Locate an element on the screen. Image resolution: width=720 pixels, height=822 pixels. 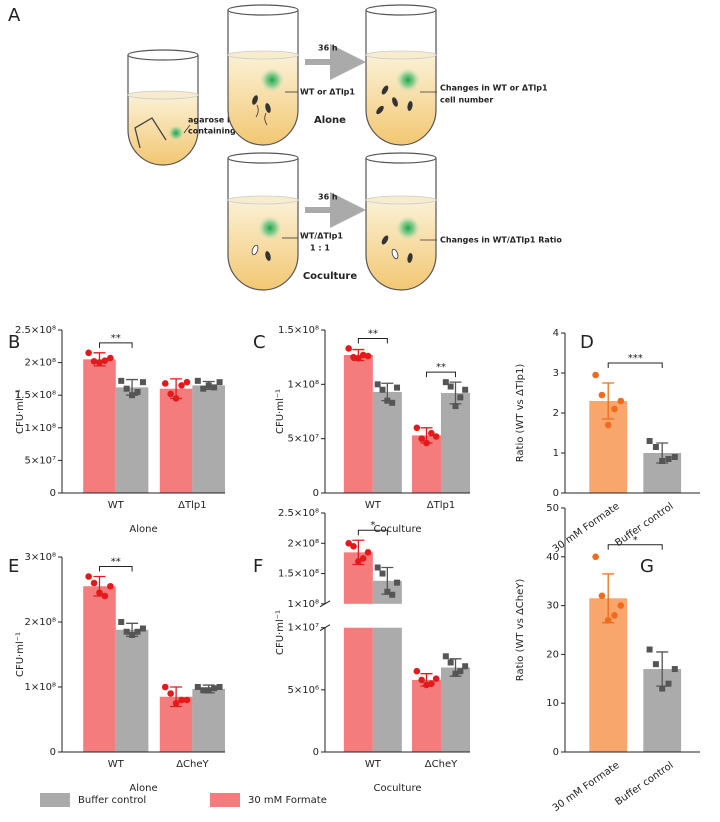
x-axis-label: Alone is located at coordinates (143, 529).